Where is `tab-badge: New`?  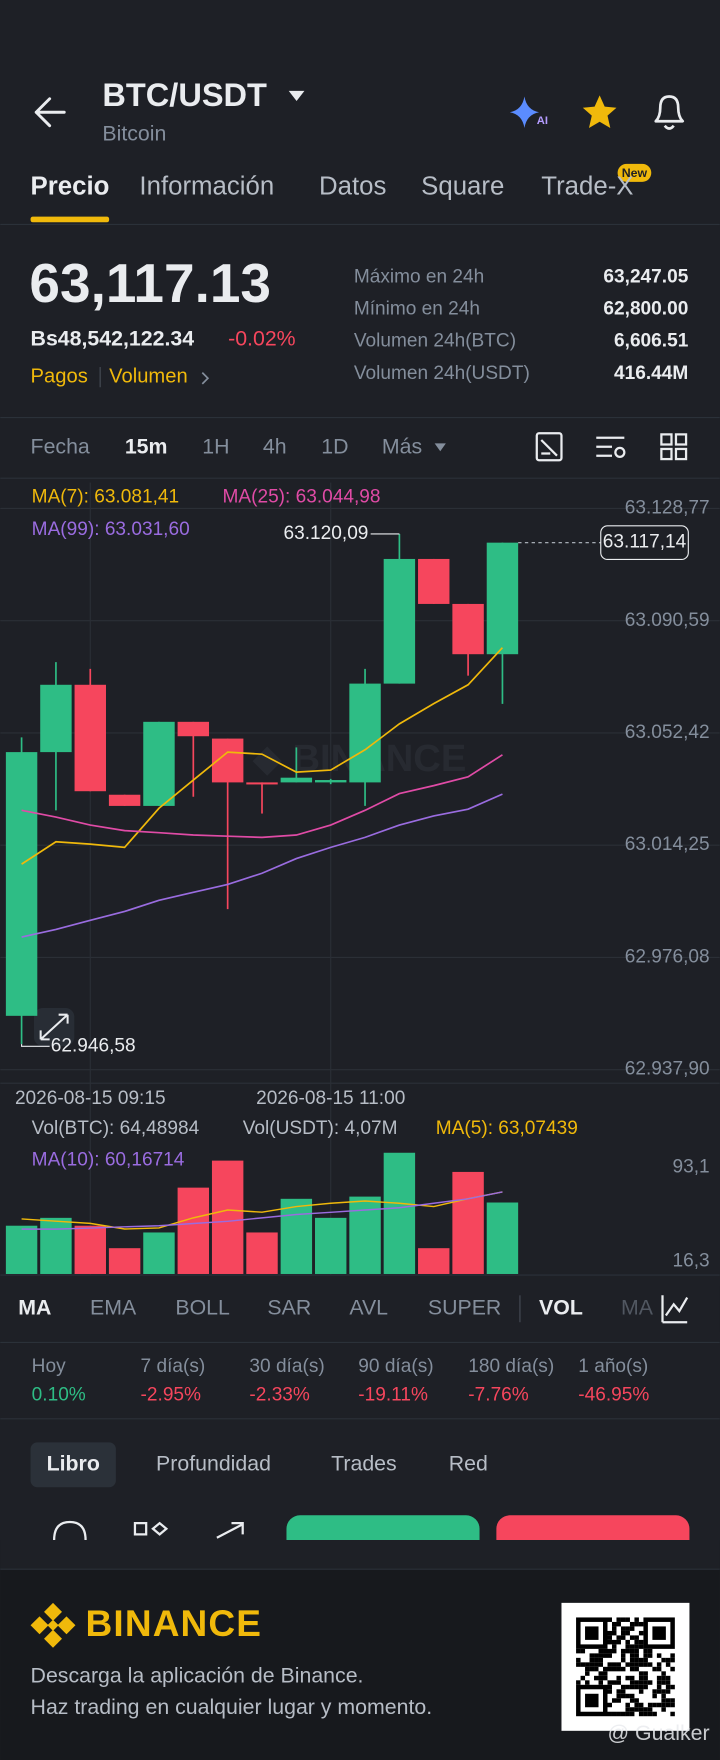 tab-badge: New is located at coordinates (635, 173).